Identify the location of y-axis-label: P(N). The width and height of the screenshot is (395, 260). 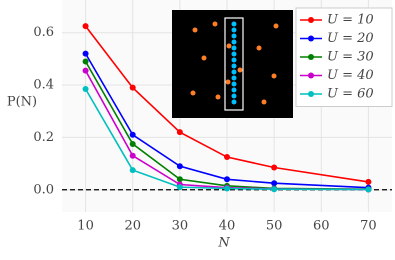
(22, 102).